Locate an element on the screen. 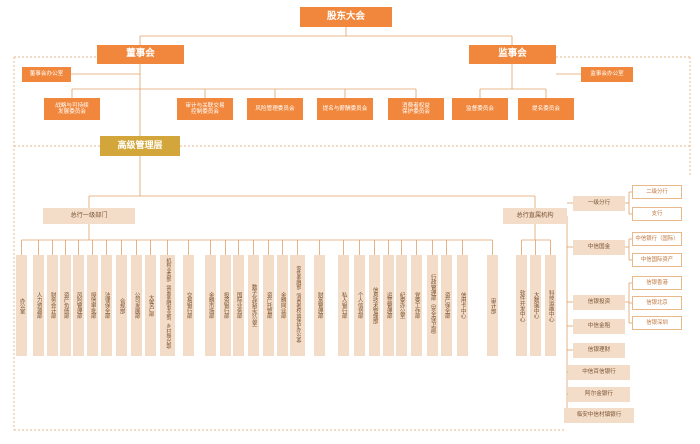  department-29: 信用卡中心 is located at coordinates (462, 305).